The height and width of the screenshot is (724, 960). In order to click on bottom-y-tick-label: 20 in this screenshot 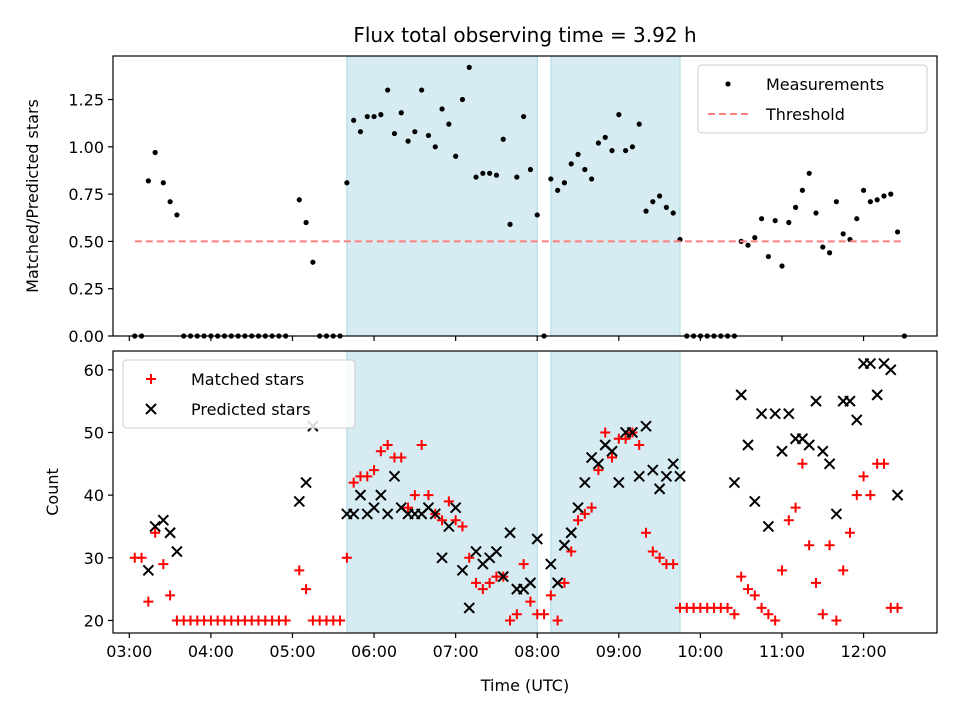, I will do `click(94, 620)`.